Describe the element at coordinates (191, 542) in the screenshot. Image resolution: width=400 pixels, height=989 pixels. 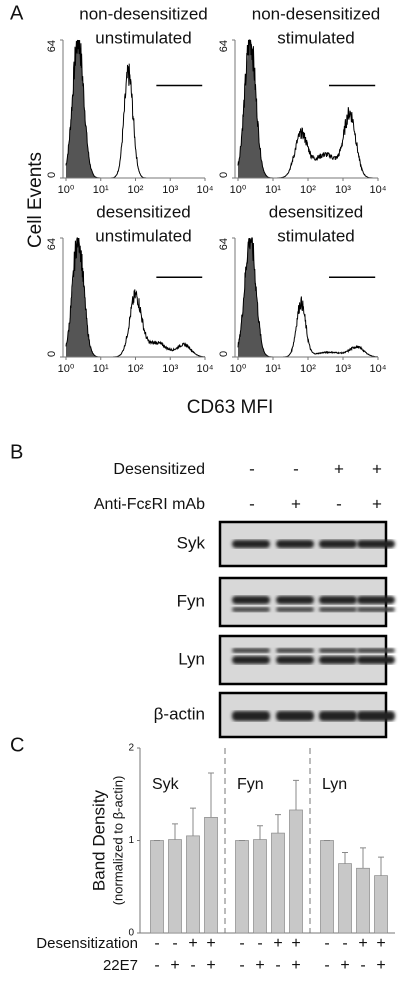
I see `blot-label: Syk` at that location.